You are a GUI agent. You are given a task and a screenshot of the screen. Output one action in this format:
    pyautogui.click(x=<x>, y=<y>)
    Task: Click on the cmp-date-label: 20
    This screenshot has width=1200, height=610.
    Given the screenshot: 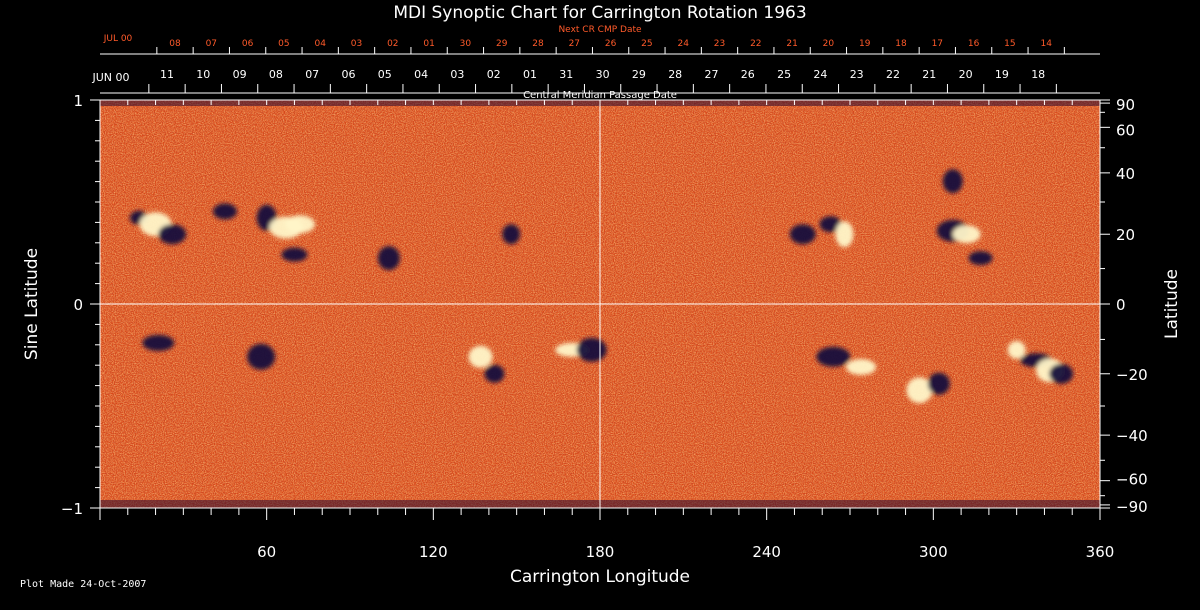 What is the action you would take?
    pyautogui.click(x=966, y=74)
    